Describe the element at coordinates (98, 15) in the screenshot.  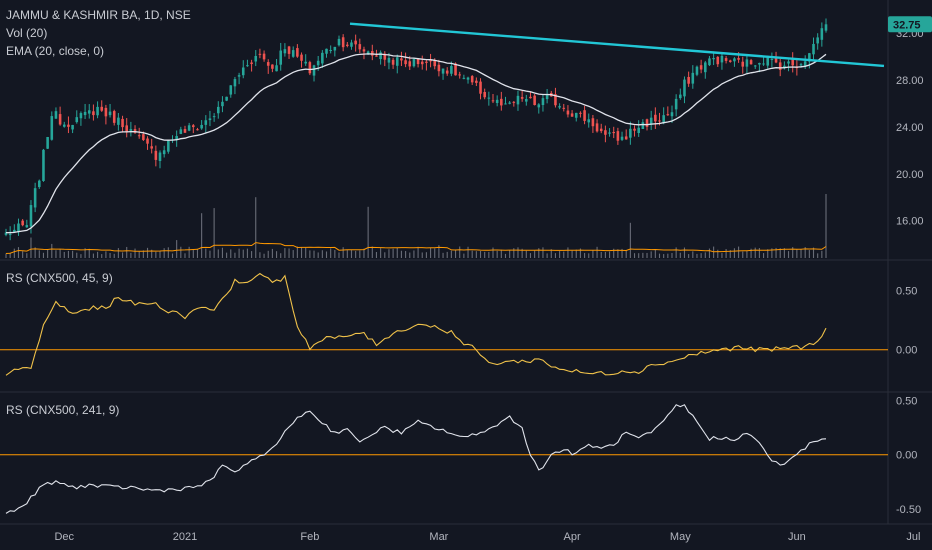
I see `symbol-legend: JAMMU & KASHMIR BA, 1D, NSE` at that location.